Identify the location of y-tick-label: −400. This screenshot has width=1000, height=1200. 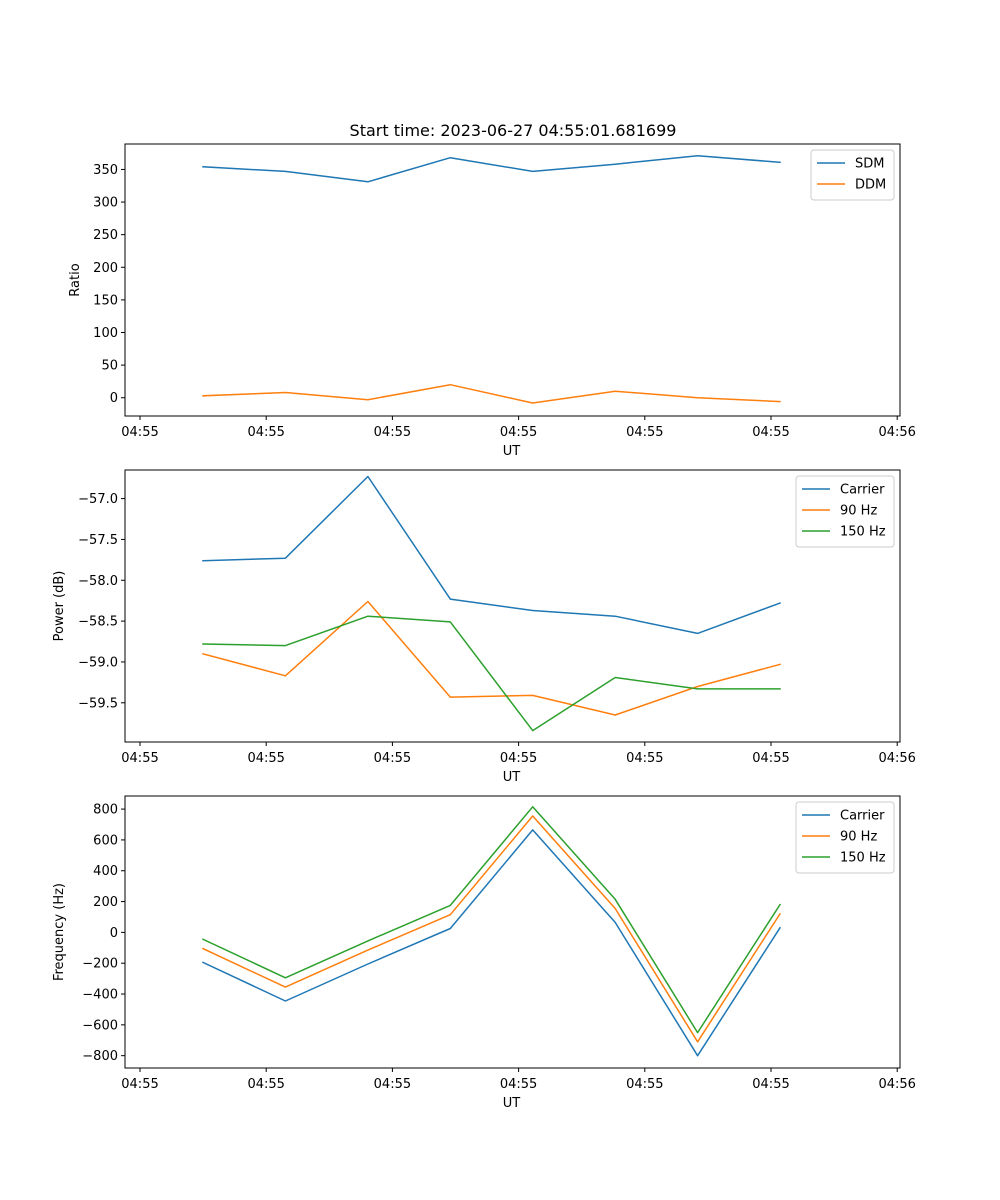
(100, 995).